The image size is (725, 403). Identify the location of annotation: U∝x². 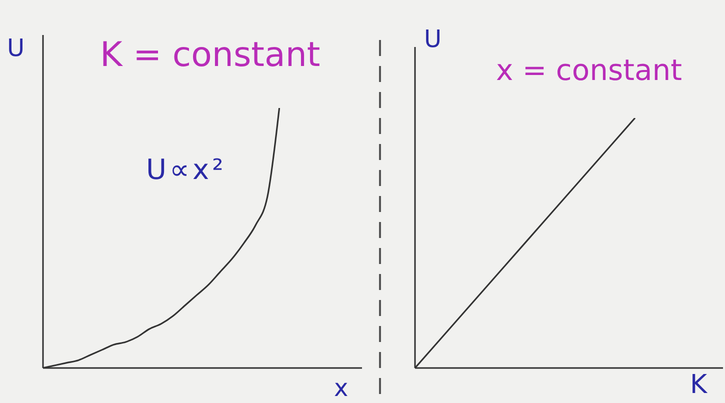
(186, 169).